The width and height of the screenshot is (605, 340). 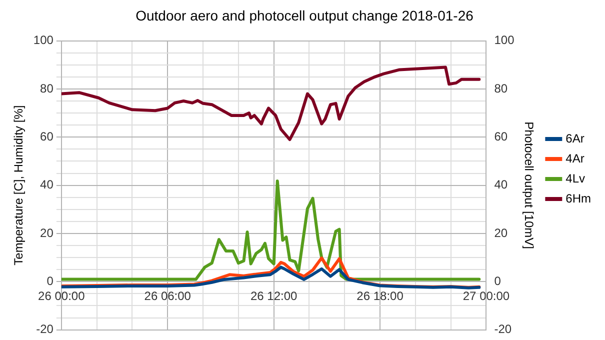 What do you see at coordinates (579, 198) in the screenshot?
I see `legend-label: 6Hm` at bounding box center [579, 198].